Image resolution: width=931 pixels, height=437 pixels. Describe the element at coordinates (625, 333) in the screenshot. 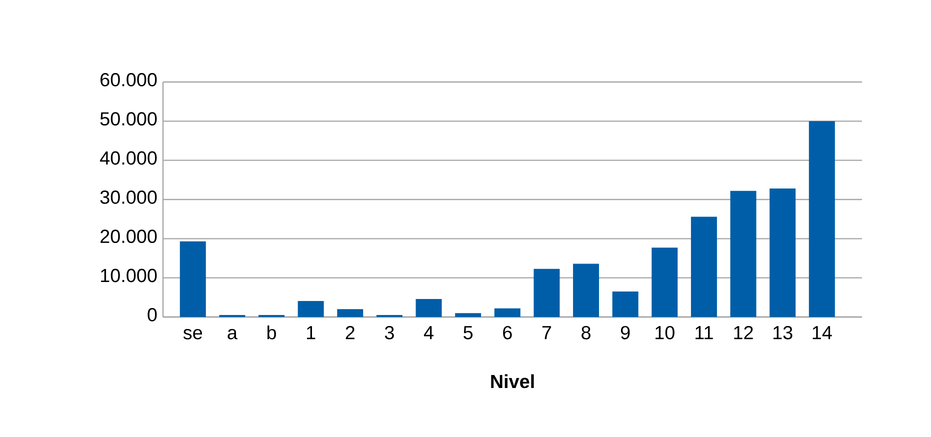

I see `x-tick-label: 9` at that location.